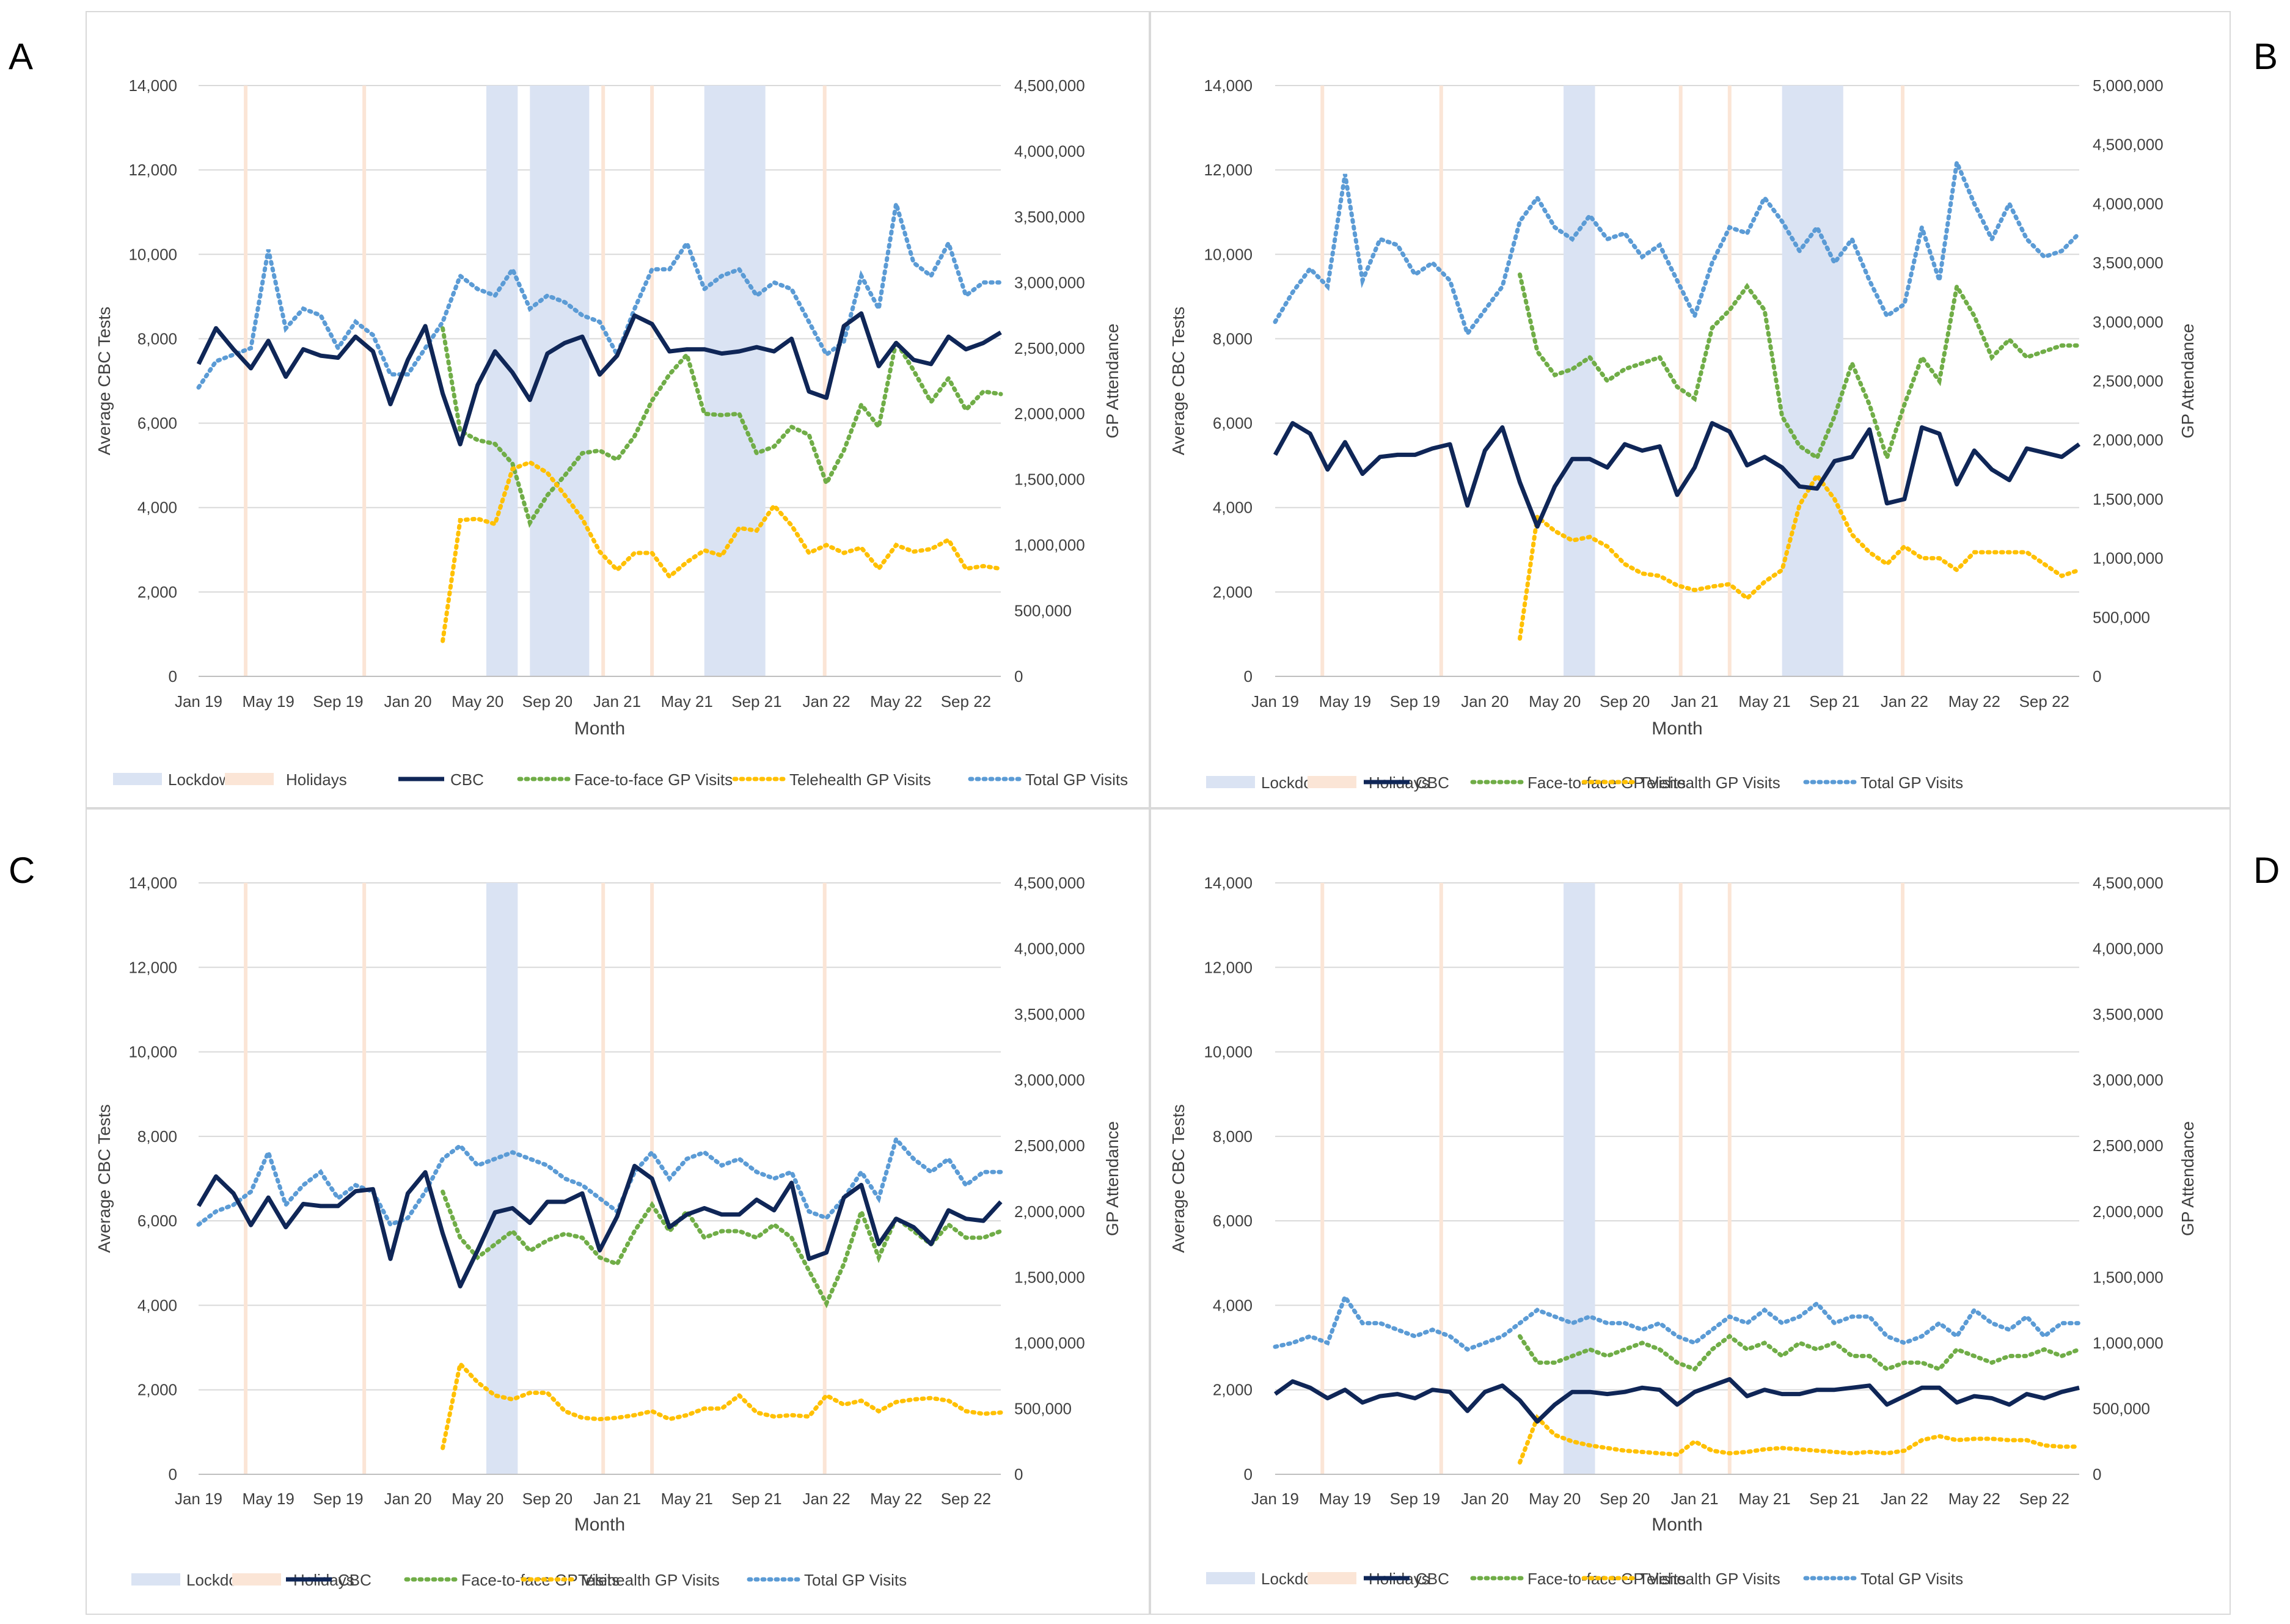 This screenshot has height=1624, width=2290. What do you see at coordinates (1233, 1221) in the screenshot?
I see `y-tick-label: 6,000` at bounding box center [1233, 1221].